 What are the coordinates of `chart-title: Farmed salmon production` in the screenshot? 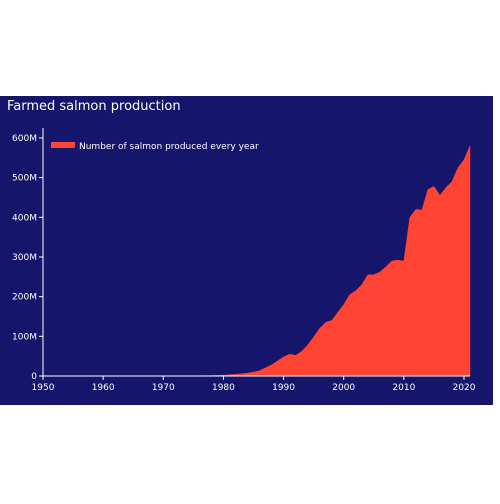 It's located at (94, 106).